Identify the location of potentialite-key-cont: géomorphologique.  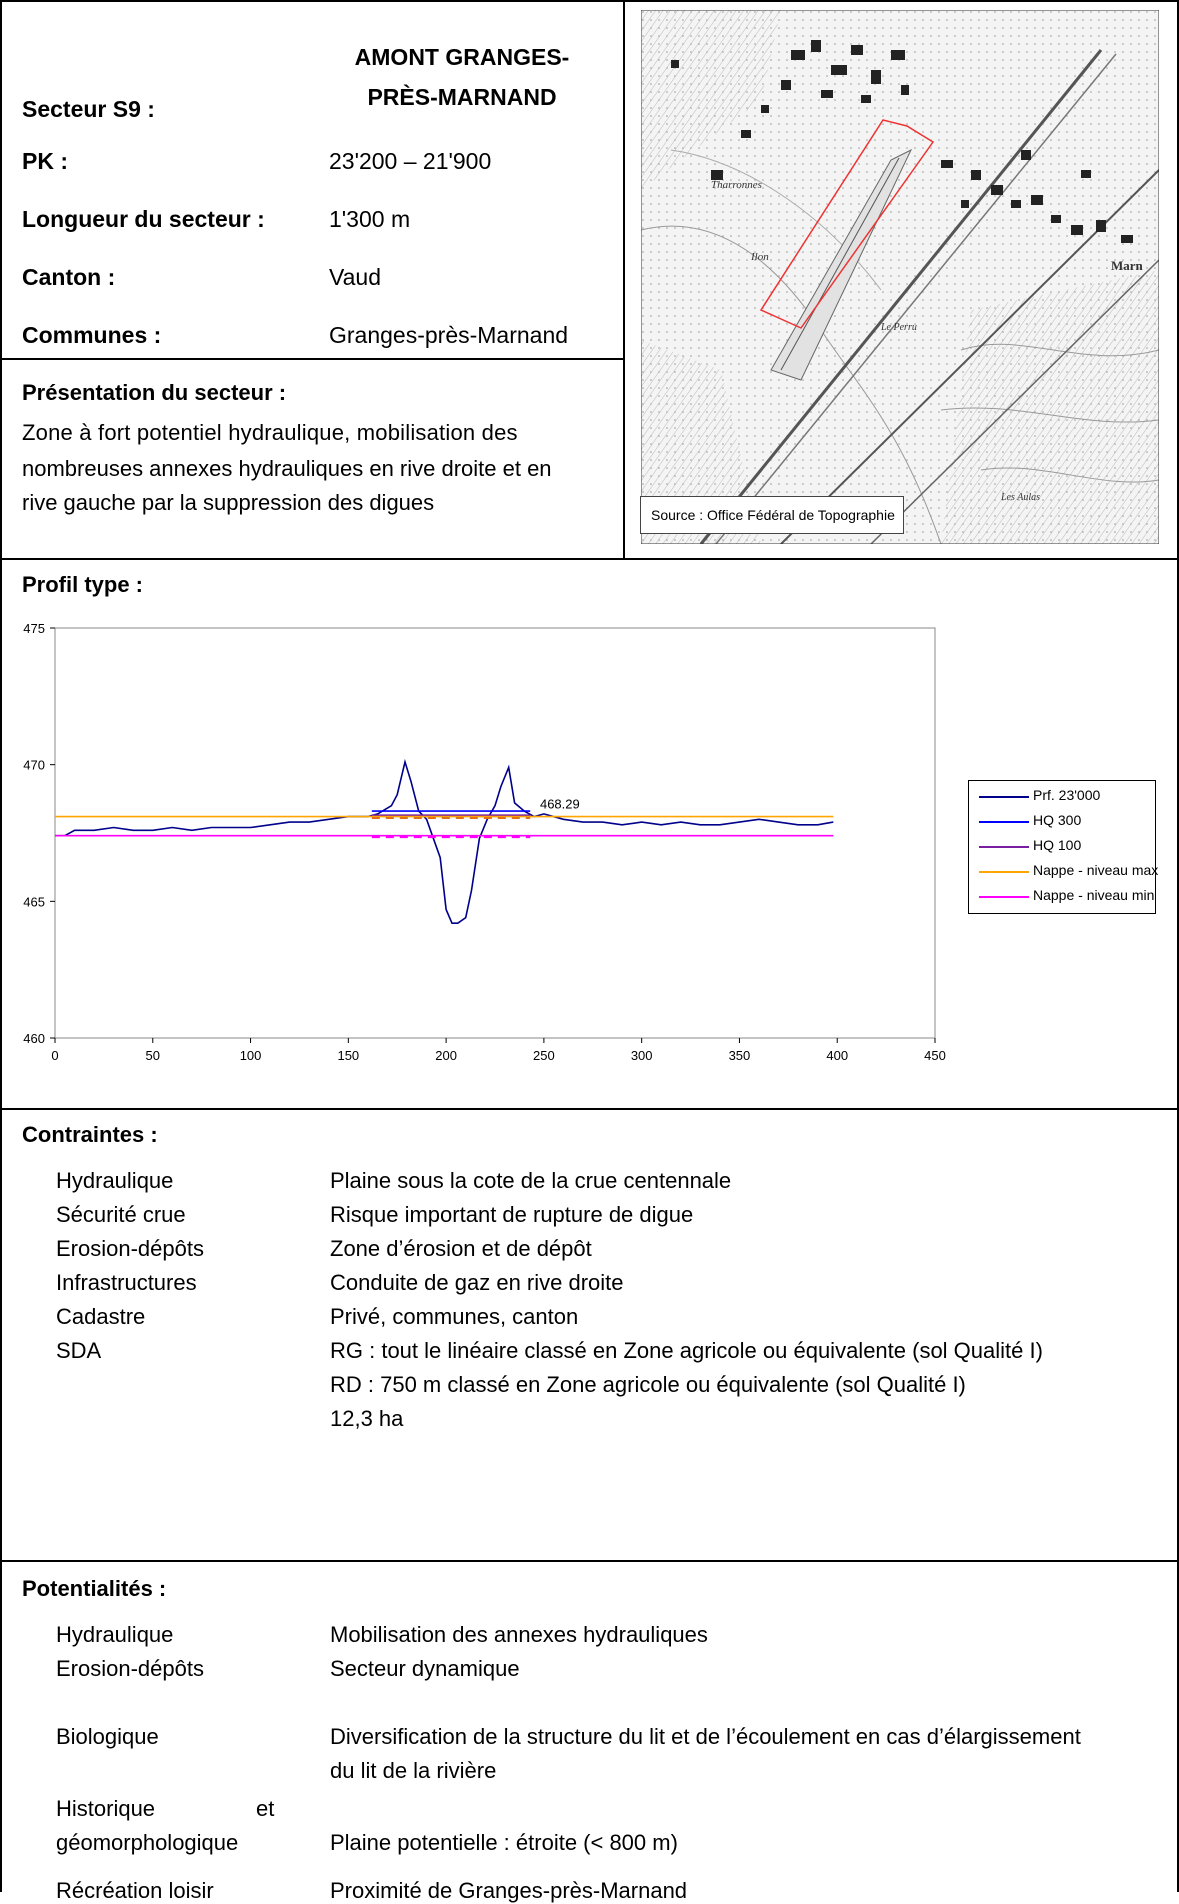
(147, 1842).